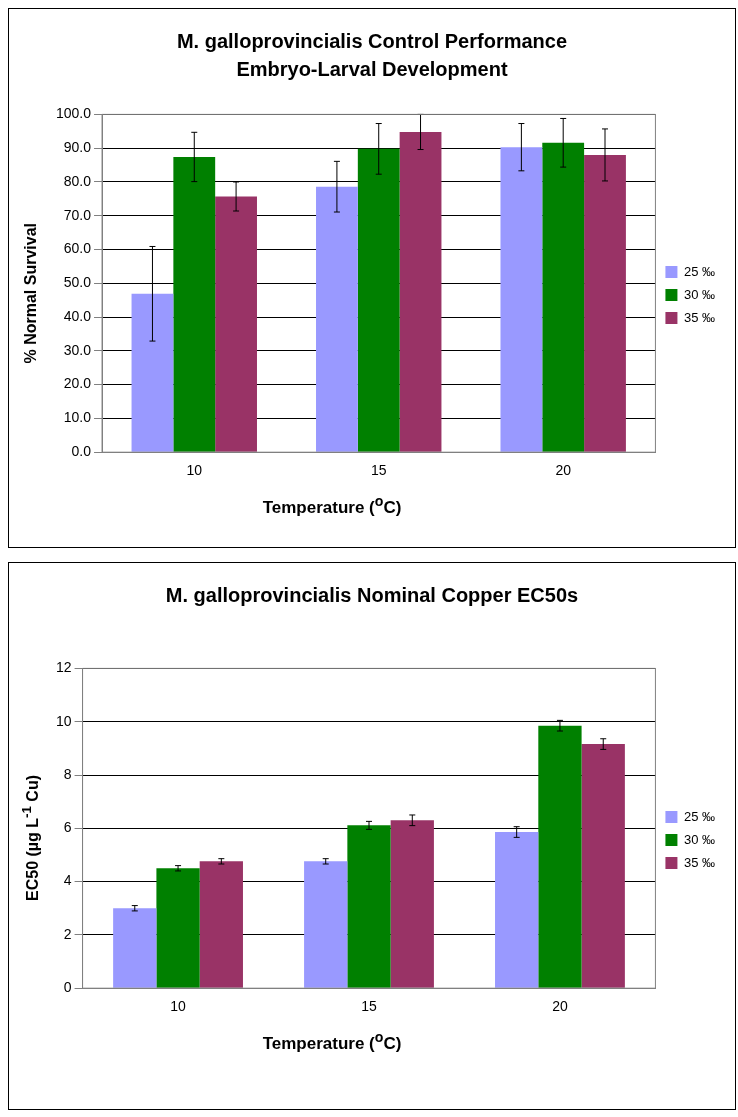 This screenshot has height=1117, width=738. Describe the element at coordinates (73, 113) in the screenshot. I see `y-tick-label: 100.0` at that location.